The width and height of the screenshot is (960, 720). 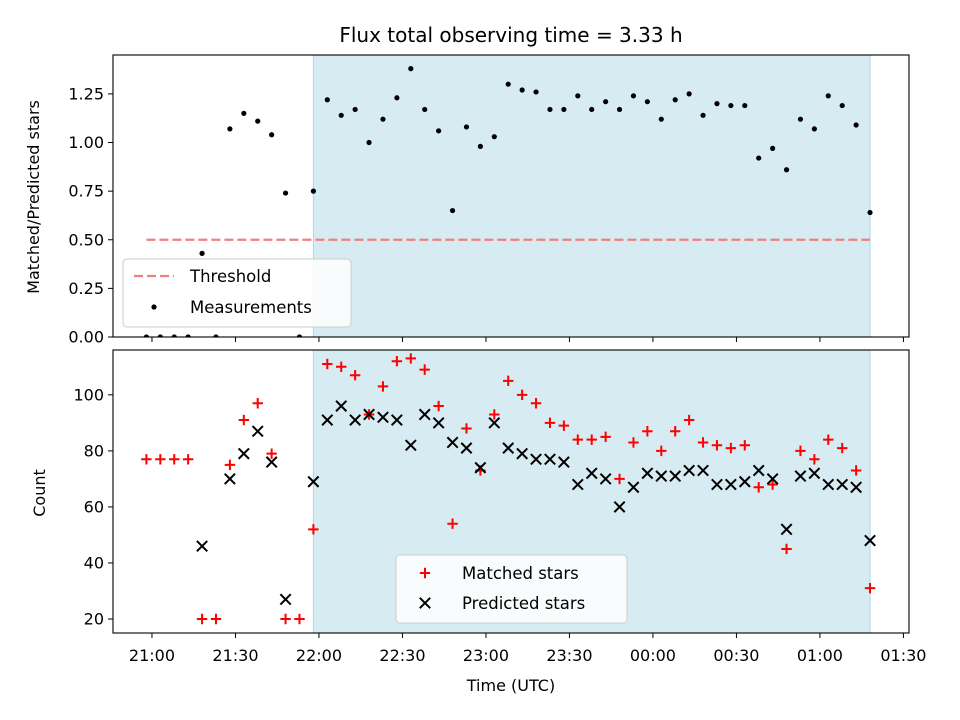 I want to click on legend-threshold-label: Threshold, so click(x=230, y=276).